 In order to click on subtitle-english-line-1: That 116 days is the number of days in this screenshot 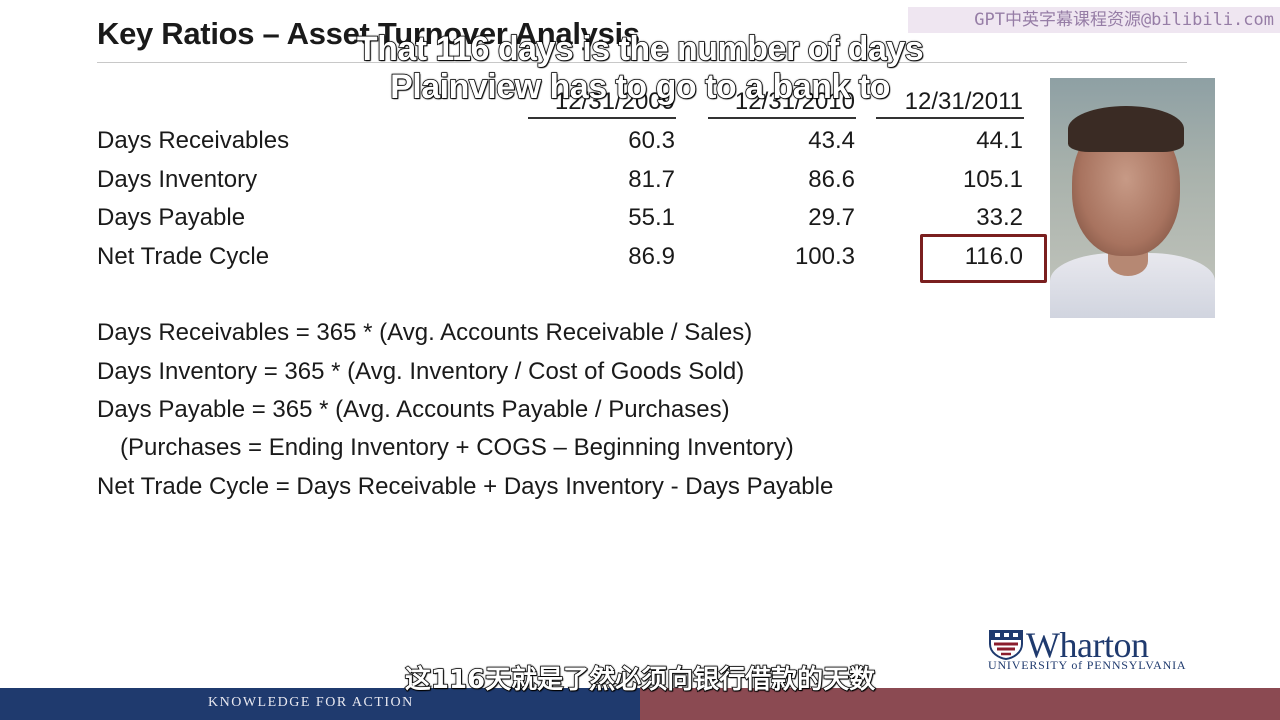, I will do `click(640, 49)`.